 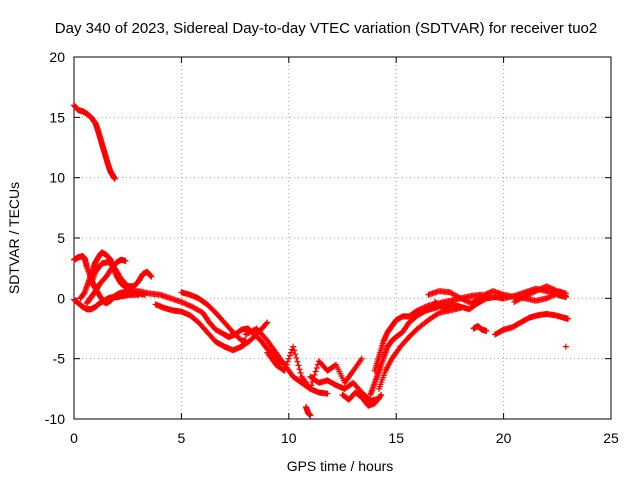 I want to click on y-tick-label: 15, so click(x=57, y=117).